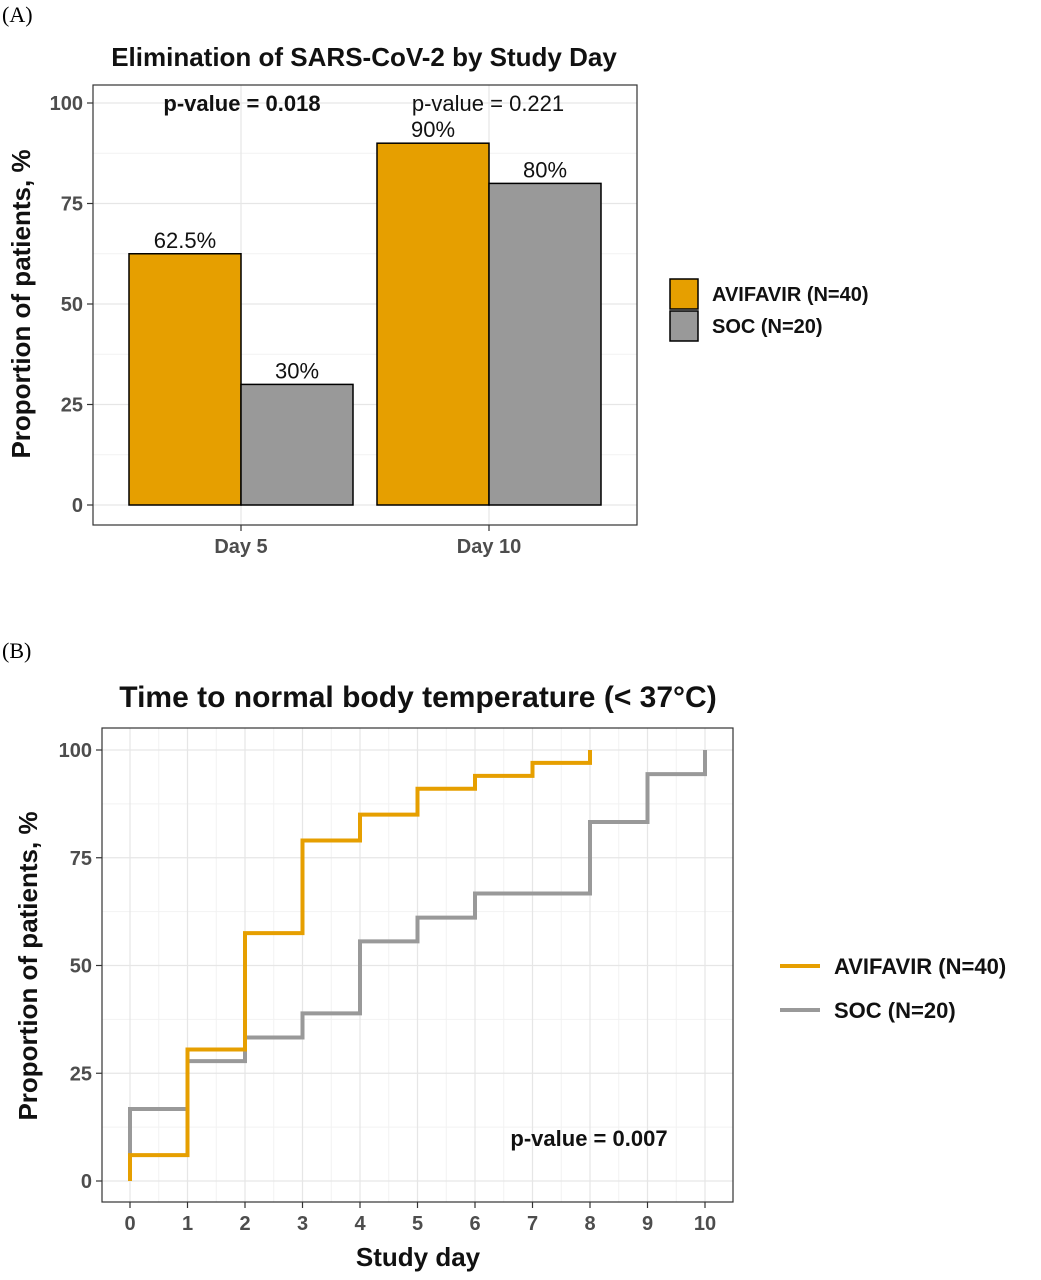 Image resolution: width=1041 pixels, height=1280 pixels. I want to click on legend-b-label-avifavir: AVIFAVIR (N=40), so click(920, 966).